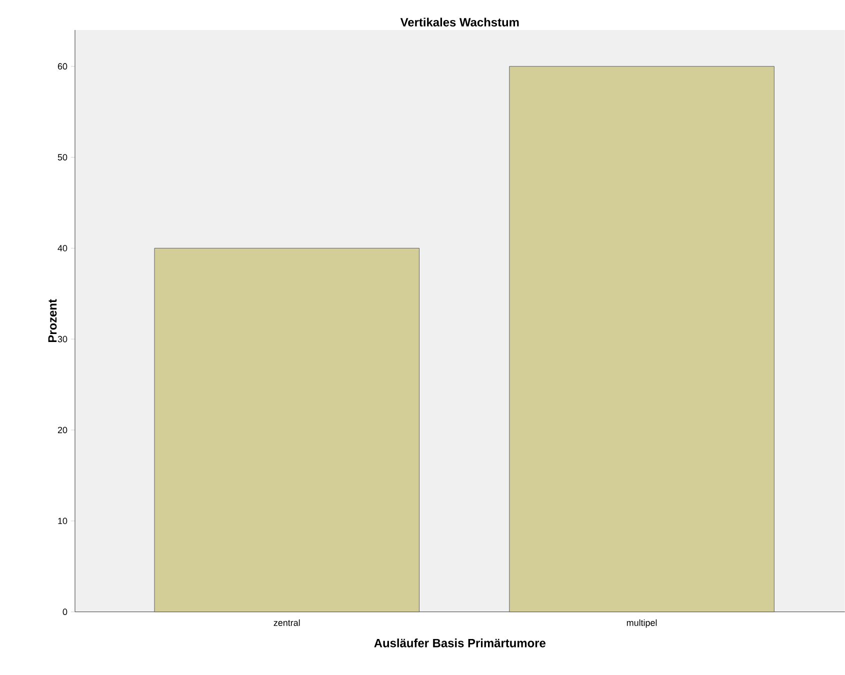  What do you see at coordinates (63, 339) in the screenshot?
I see `y-tick-label: 30` at bounding box center [63, 339].